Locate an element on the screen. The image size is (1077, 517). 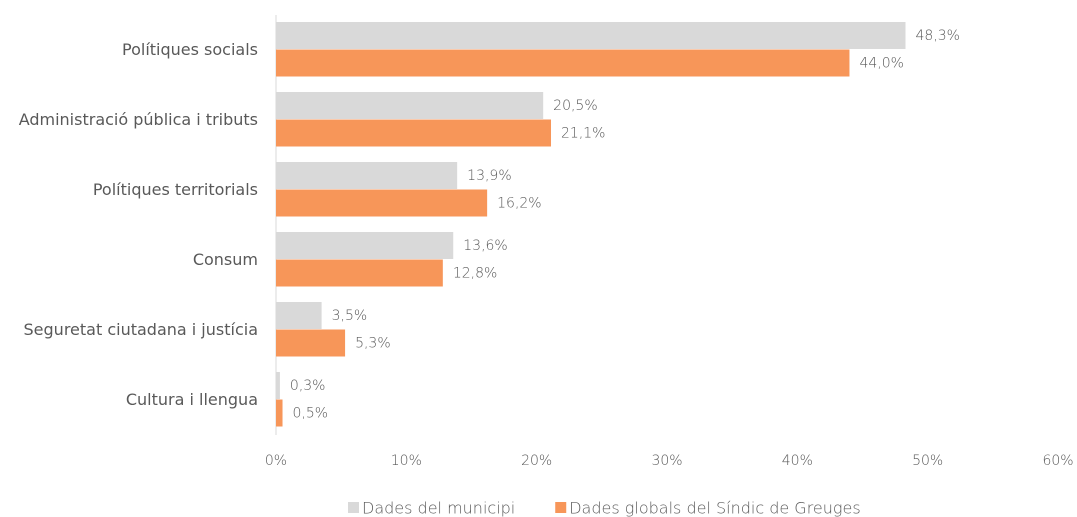
category-label: Polítiques territorials is located at coordinates (175, 189).